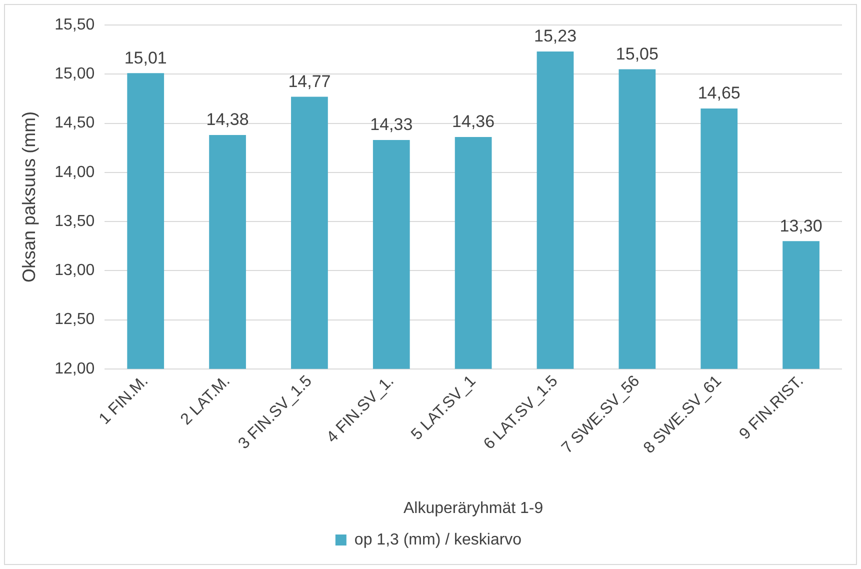  Describe the element at coordinates (74, 25) in the screenshot. I see `y-tick-label: 15,50` at that location.